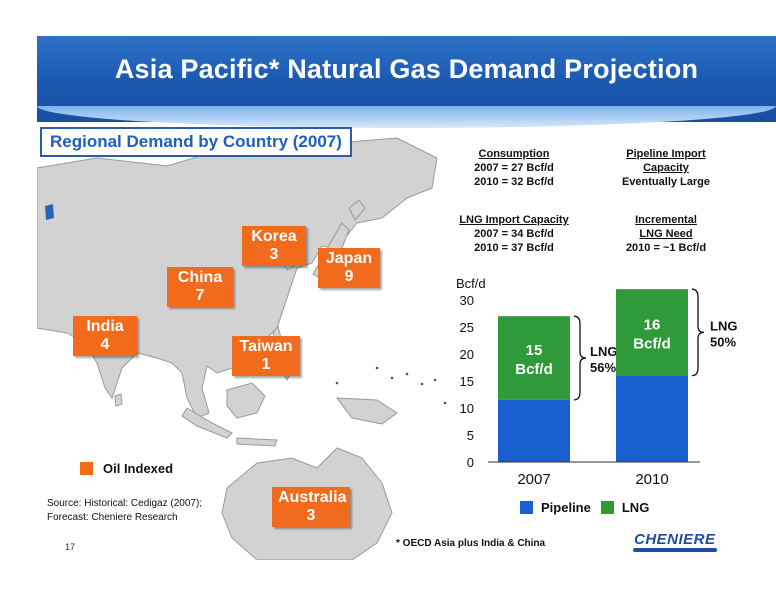 This screenshot has height=600, width=776. I want to click on country-value: 7, so click(200, 295).